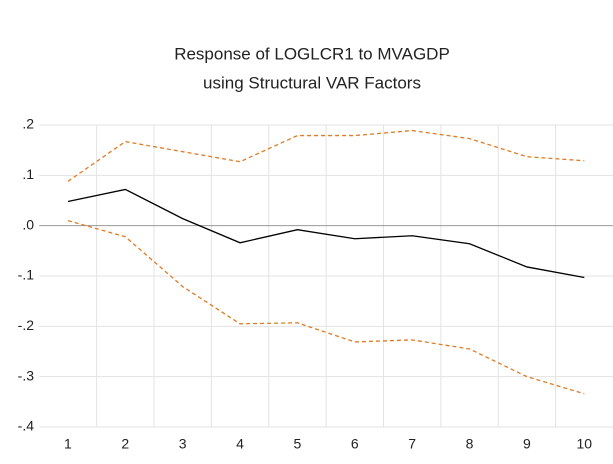  I want to click on y-tick-label: .2, so click(28, 124).